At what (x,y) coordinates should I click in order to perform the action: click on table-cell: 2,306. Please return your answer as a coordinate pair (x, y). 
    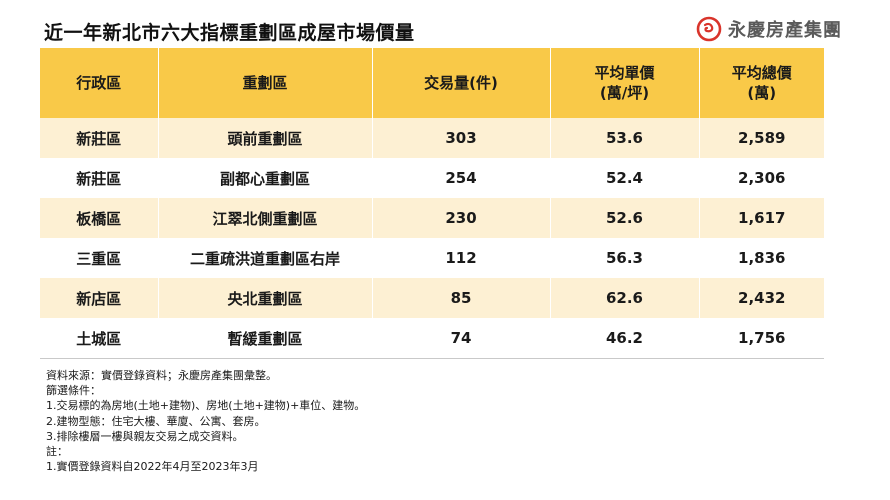
    Looking at the image, I should click on (761, 178).